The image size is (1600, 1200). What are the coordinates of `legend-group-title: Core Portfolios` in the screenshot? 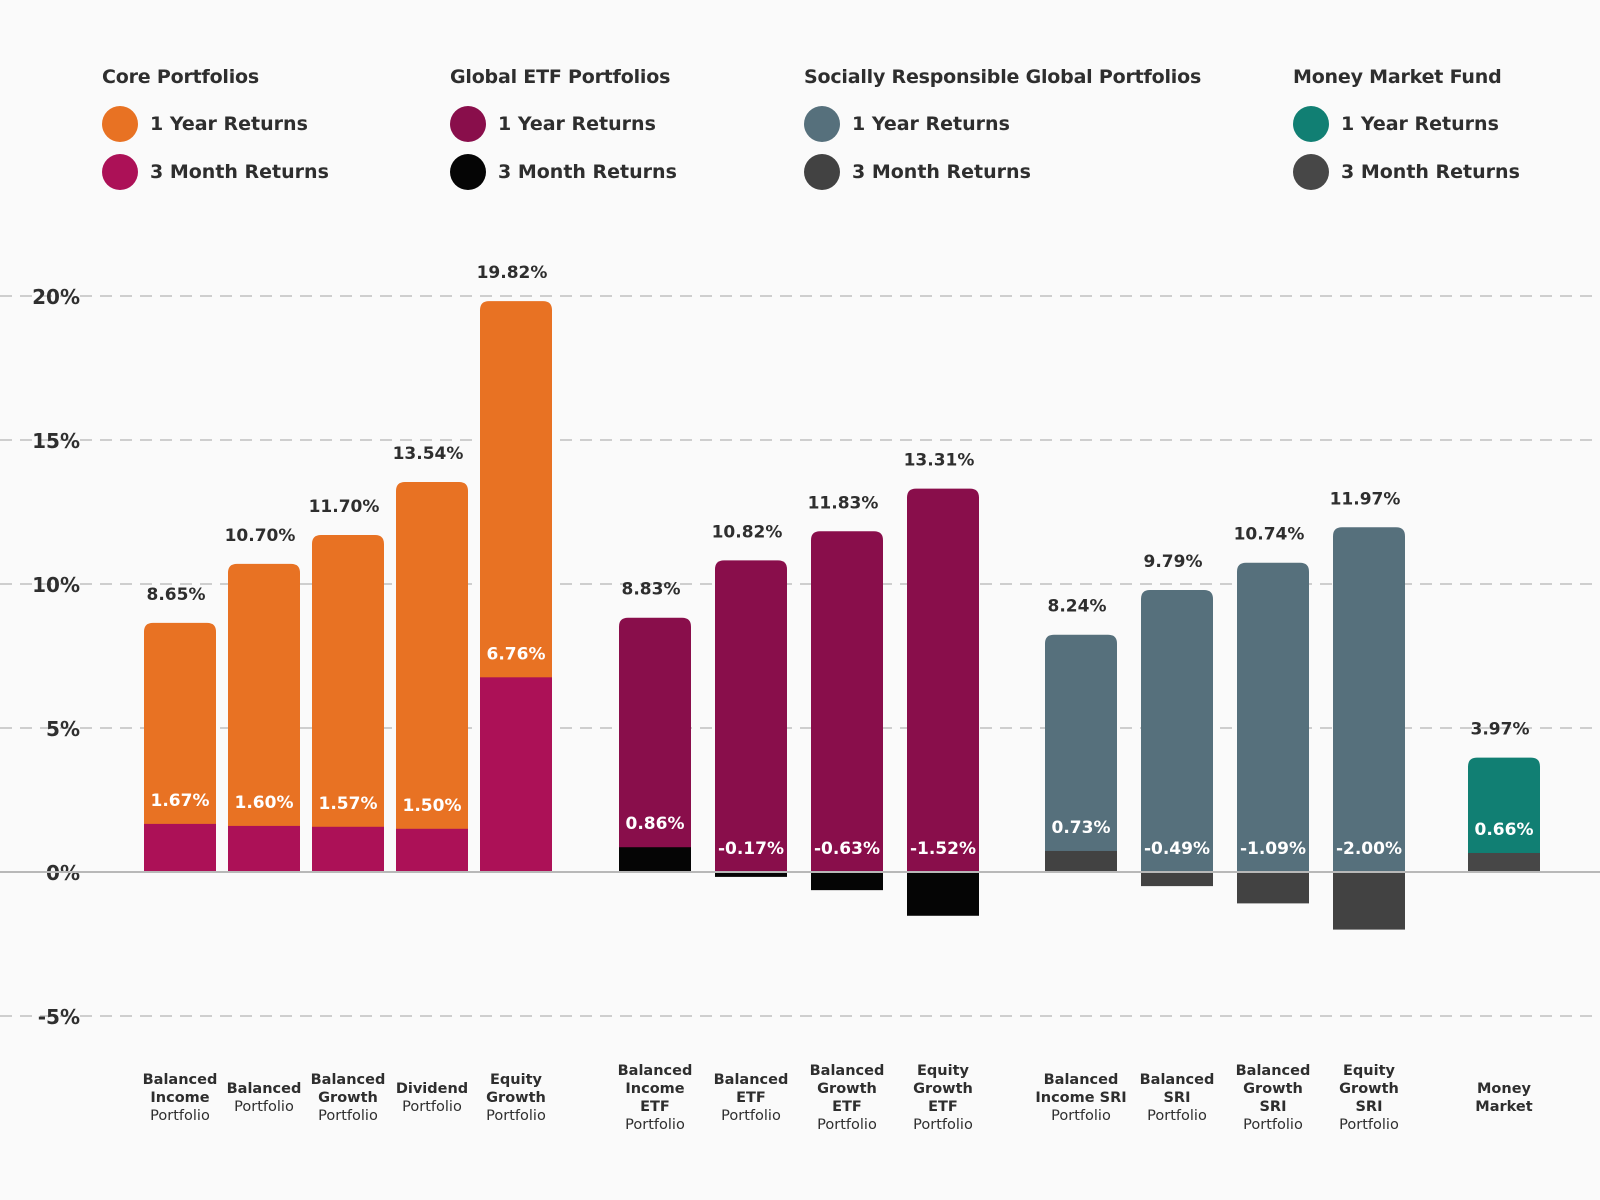 It's located at (181, 77).